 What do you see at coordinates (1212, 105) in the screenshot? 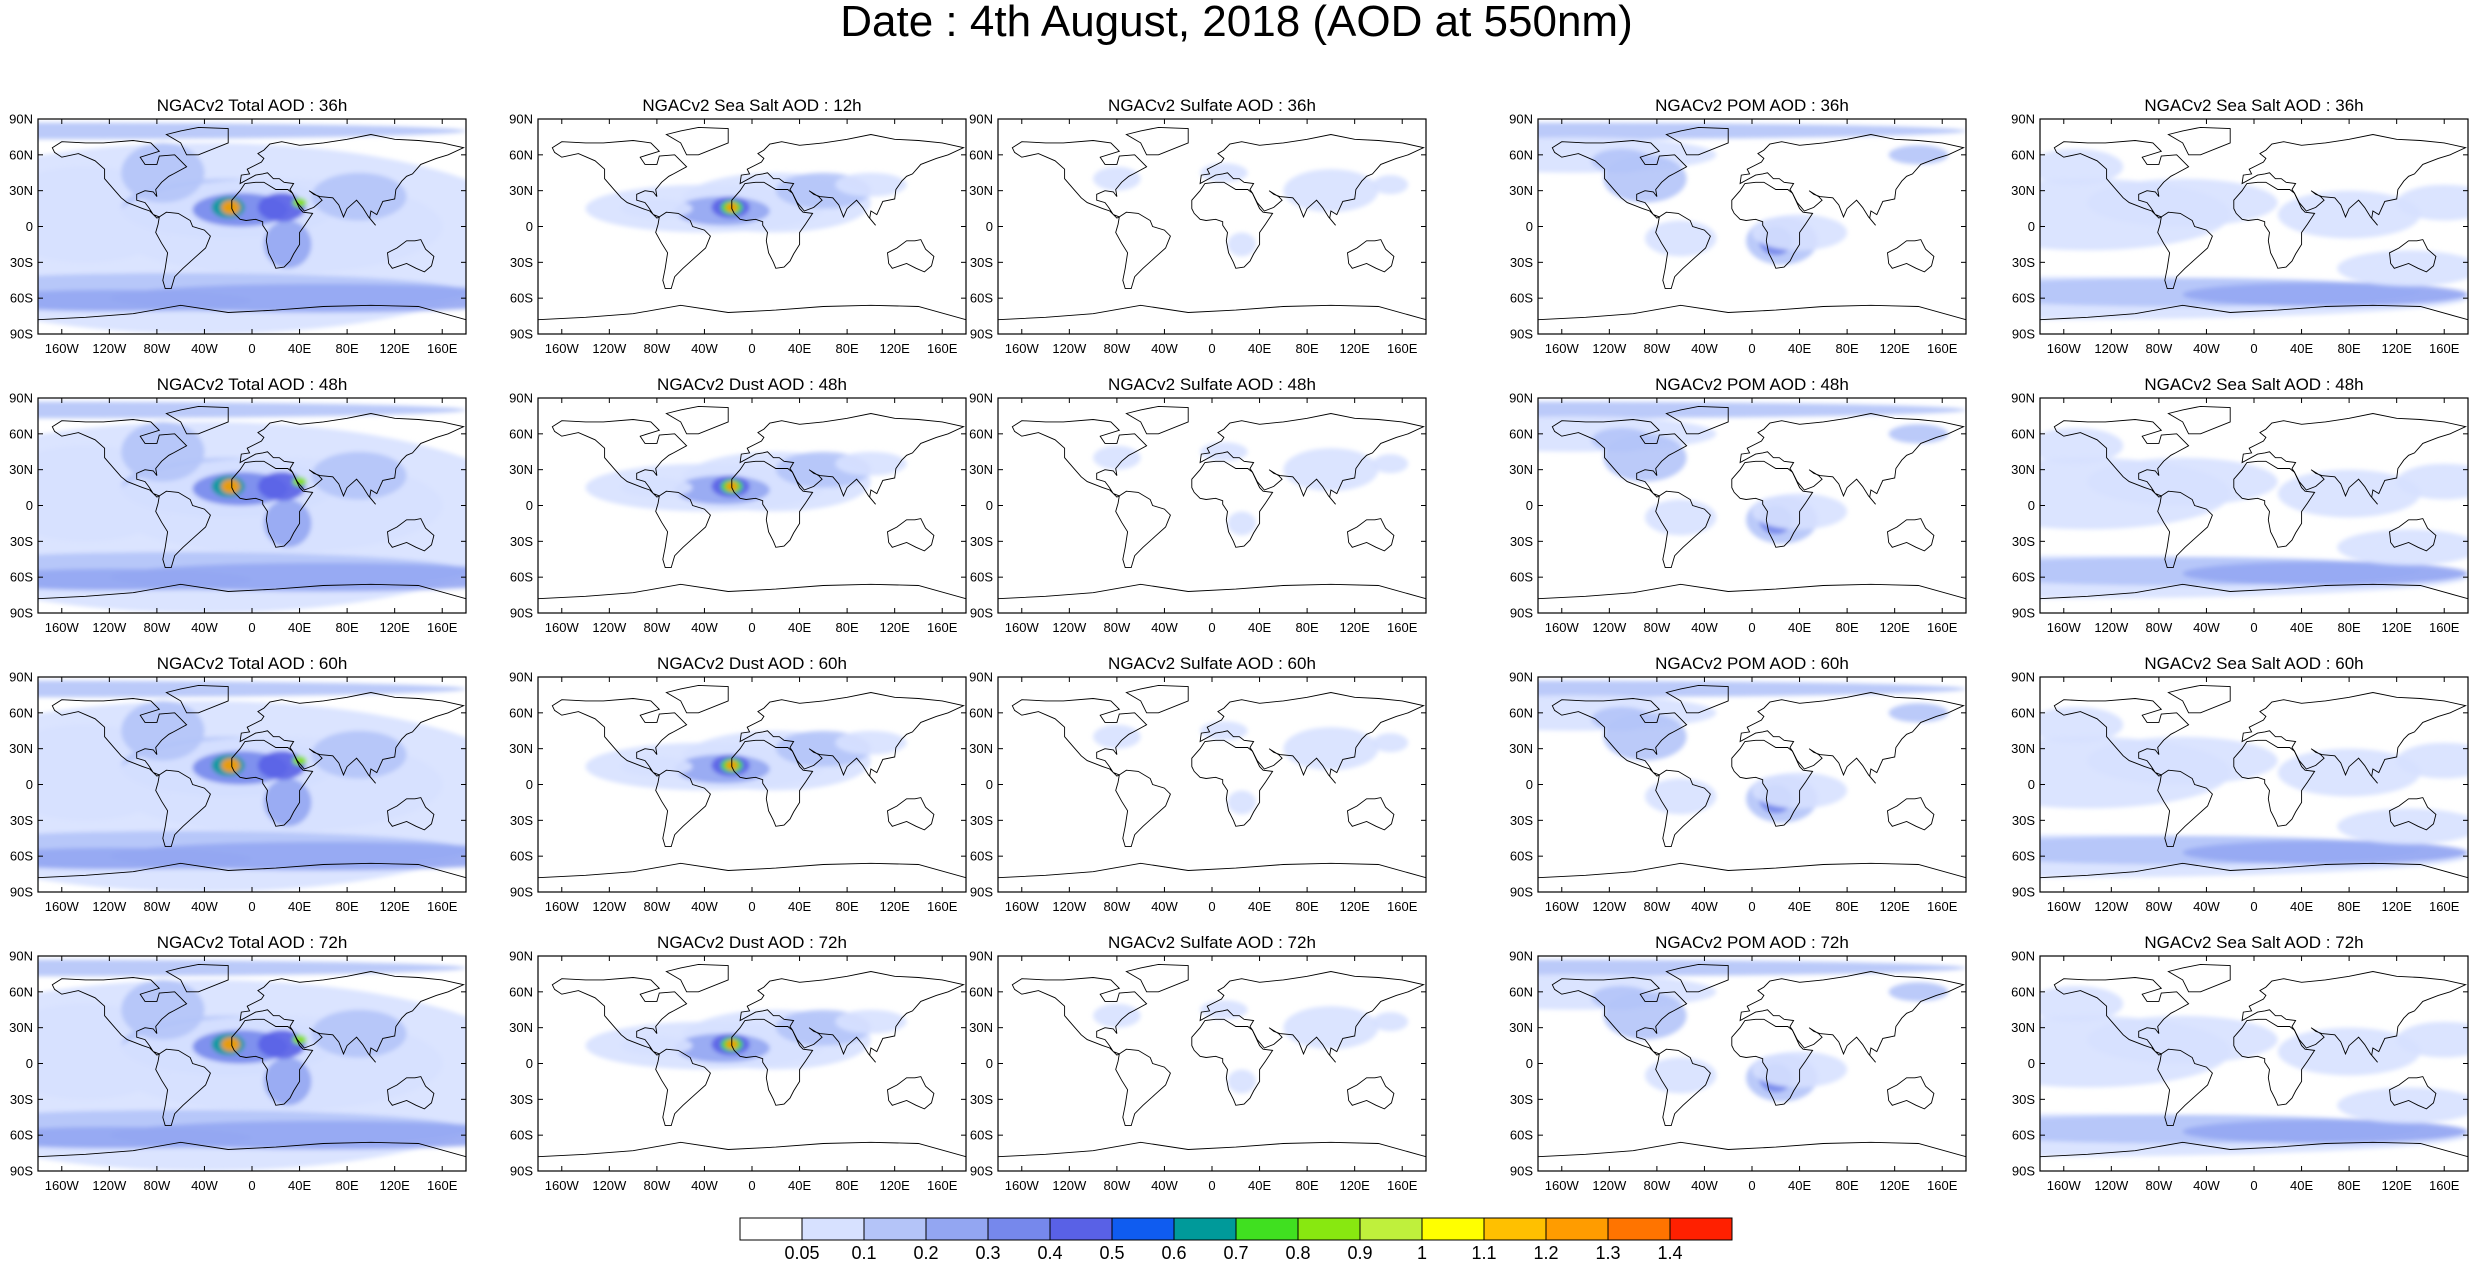
I see `panel-title: NGACv2 Sulfate AOD : 36h` at bounding box center [1212, 105].